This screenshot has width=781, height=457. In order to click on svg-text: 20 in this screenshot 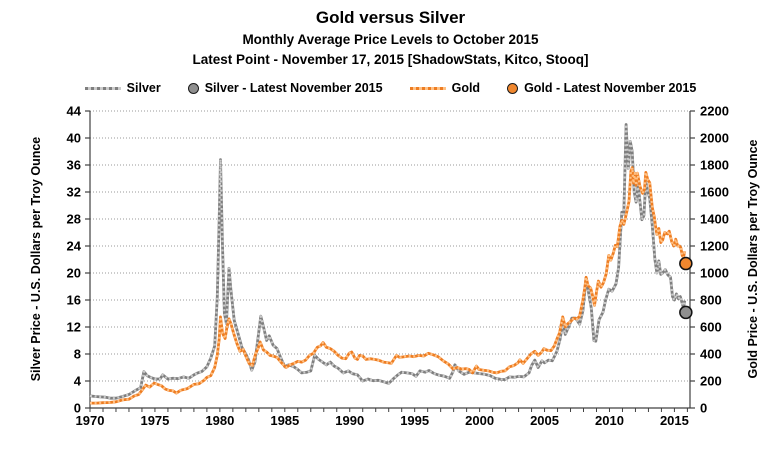, I will do `click(74, 273)`.